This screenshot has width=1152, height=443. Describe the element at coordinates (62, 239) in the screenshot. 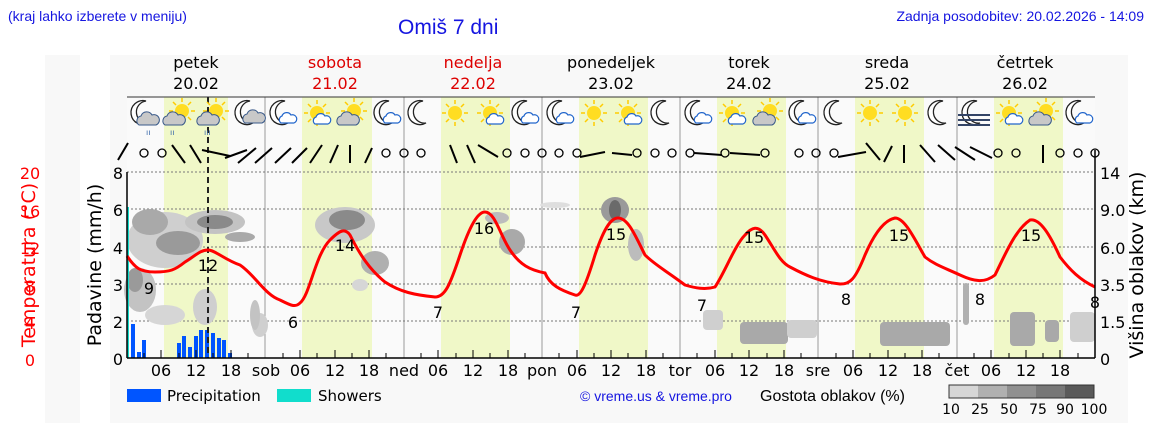

I see `temp-axis-panel` at that location.